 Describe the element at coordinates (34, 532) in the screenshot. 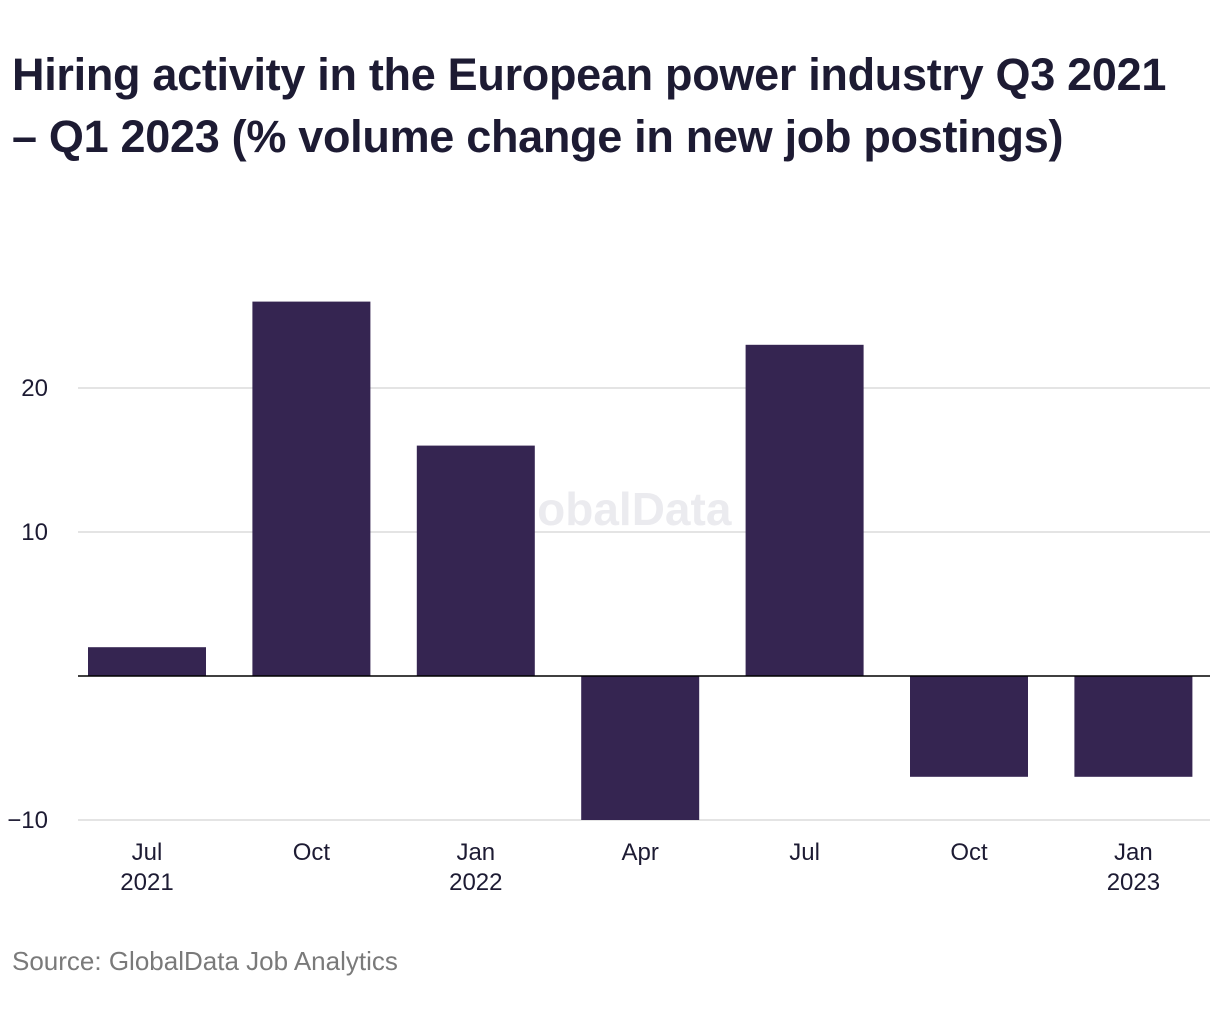

I see `y-tick-label: 10` at that location.